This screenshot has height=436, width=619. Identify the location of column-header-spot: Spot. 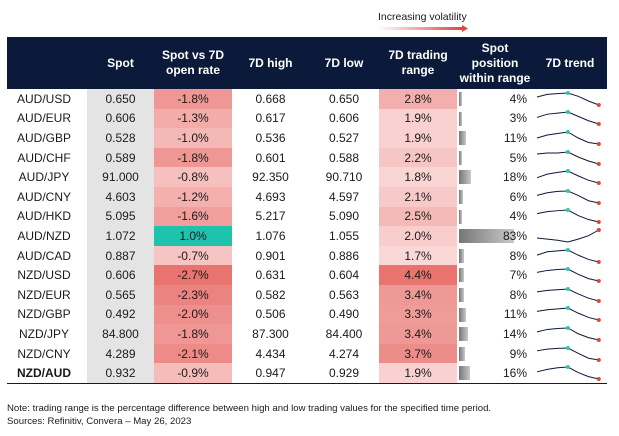
(120, 63).